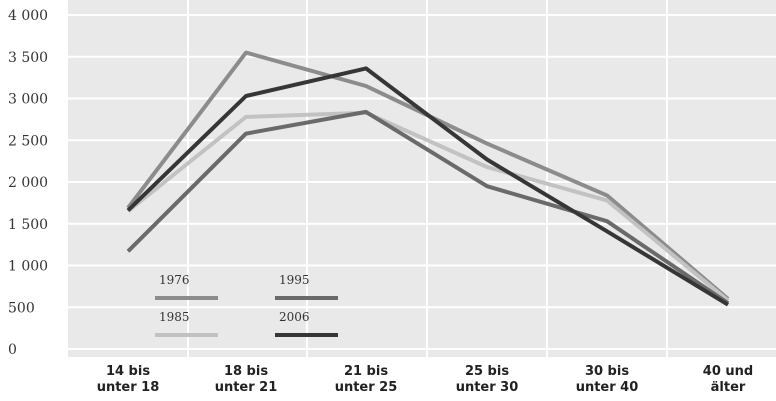 This screenshot has width=776, height=401. Describe the element at coordinates (28, 267) in the screenshot. I see `y-tick-label: 1 000` at that location.